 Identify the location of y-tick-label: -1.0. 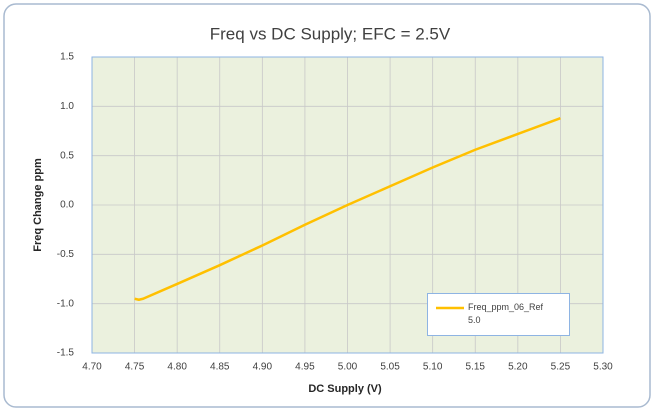
(66, 303).